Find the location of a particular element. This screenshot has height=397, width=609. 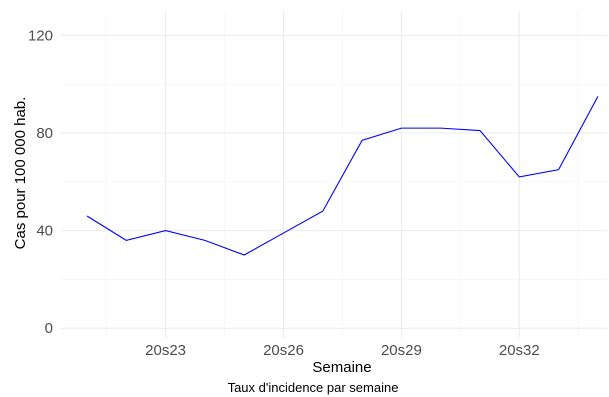

y-tick-label-80: 80 is located at coordinates (44, 133).